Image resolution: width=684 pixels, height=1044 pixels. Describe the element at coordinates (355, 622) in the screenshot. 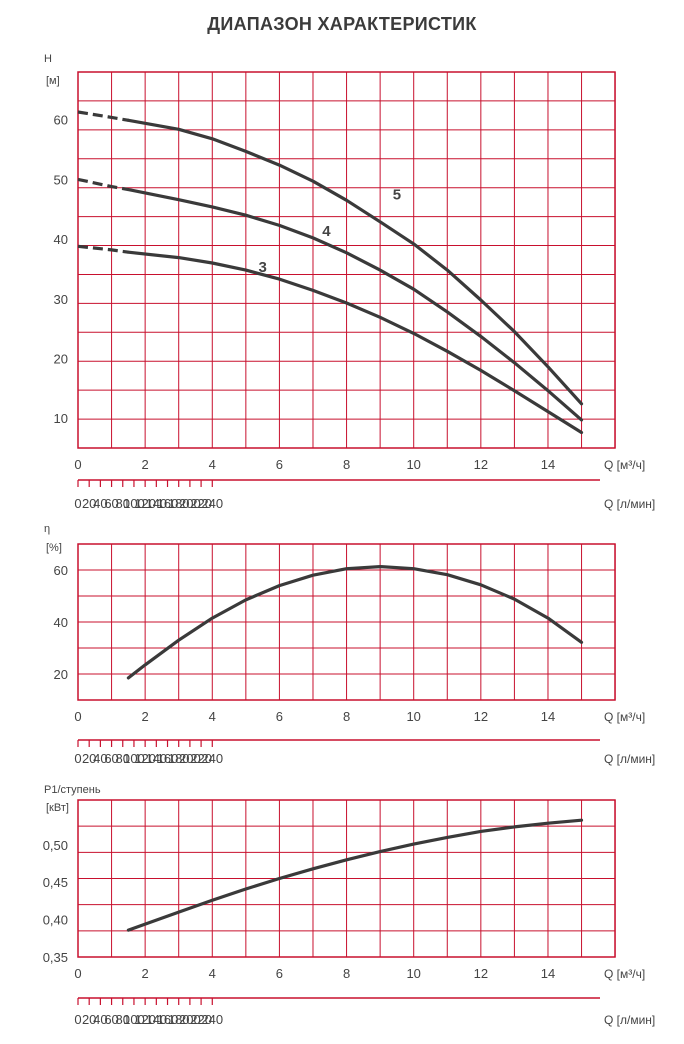

I see `curve-η` at that location.